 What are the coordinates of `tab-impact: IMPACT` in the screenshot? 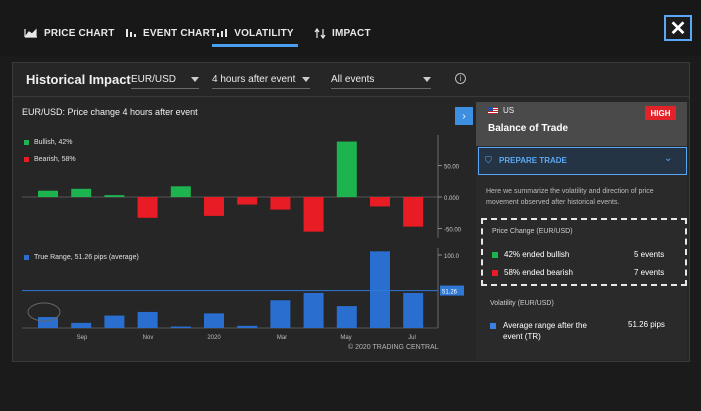 It's located at (342, 33).